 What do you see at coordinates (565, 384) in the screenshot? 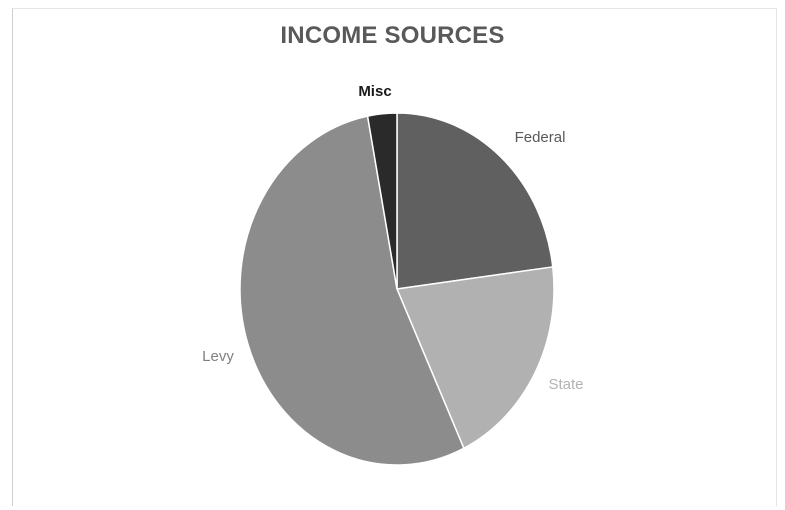
I see `data-label-state: State` at bounding box center [565, 384].